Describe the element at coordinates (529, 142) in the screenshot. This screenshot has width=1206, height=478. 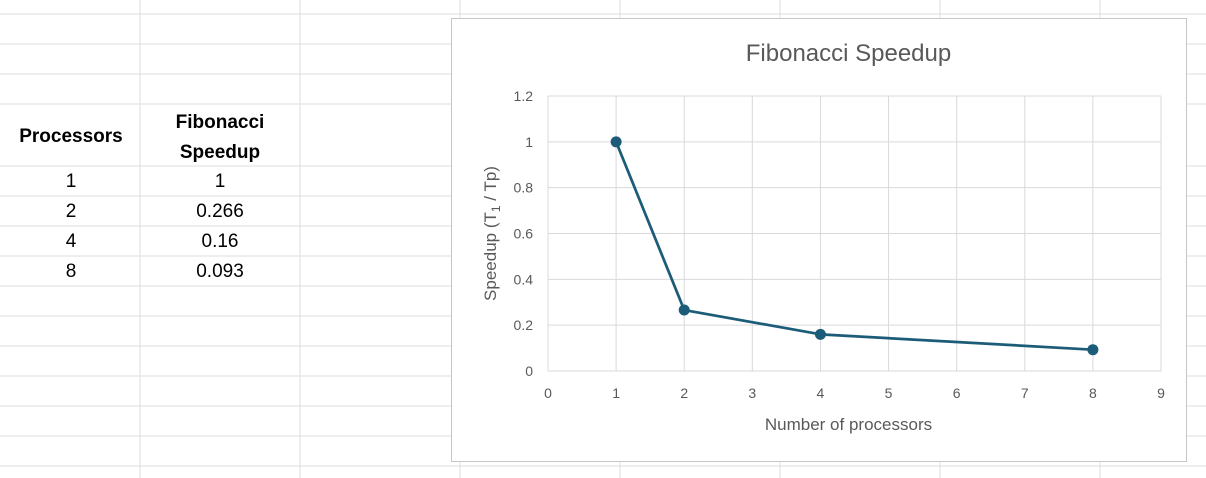
I see `y-tick-label: 1` at that location.